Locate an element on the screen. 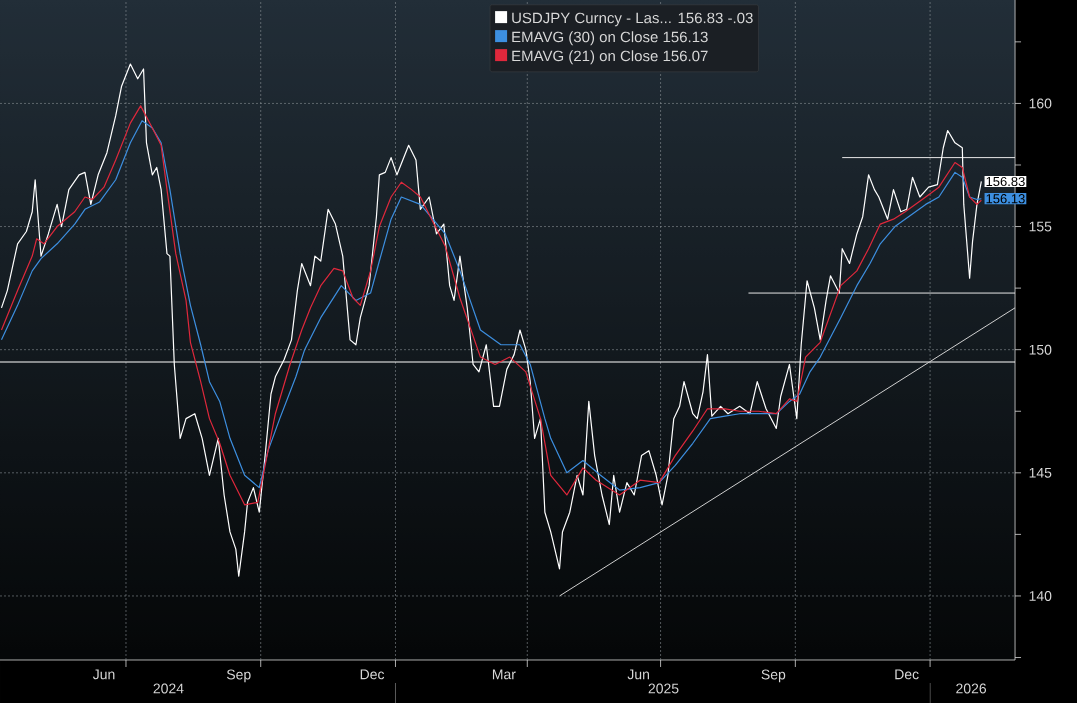 The image size is (1077, 703). x-tick-label: Mar is located at coordinates (504, 674).